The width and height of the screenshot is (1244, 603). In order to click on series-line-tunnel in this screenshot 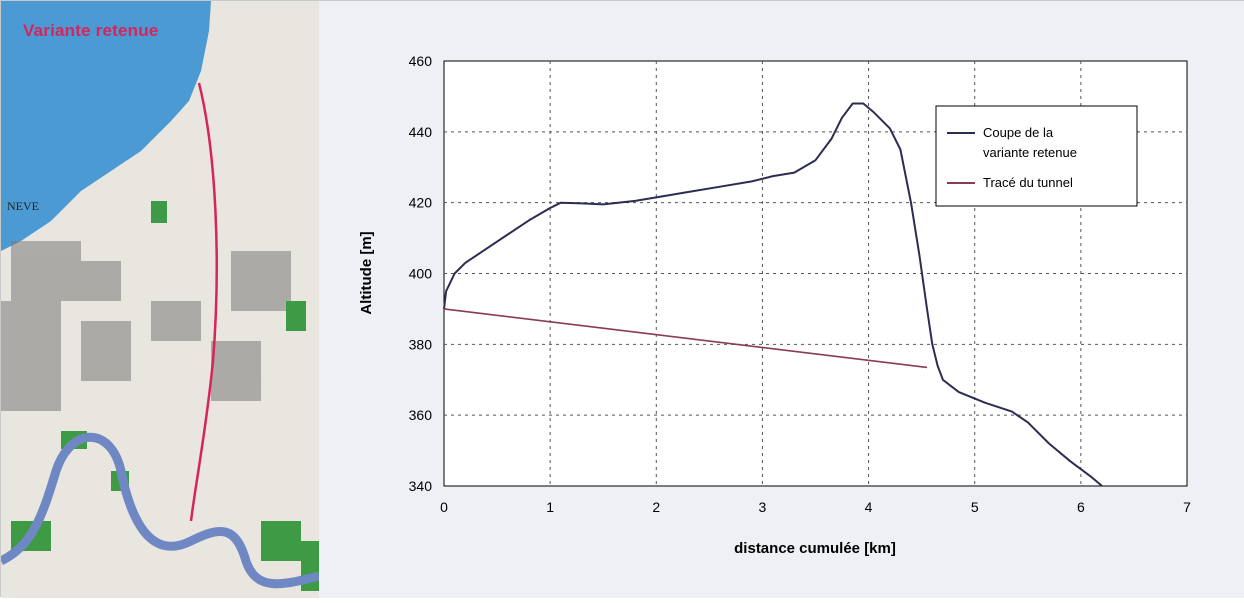, I will do `click(685, 338)`.